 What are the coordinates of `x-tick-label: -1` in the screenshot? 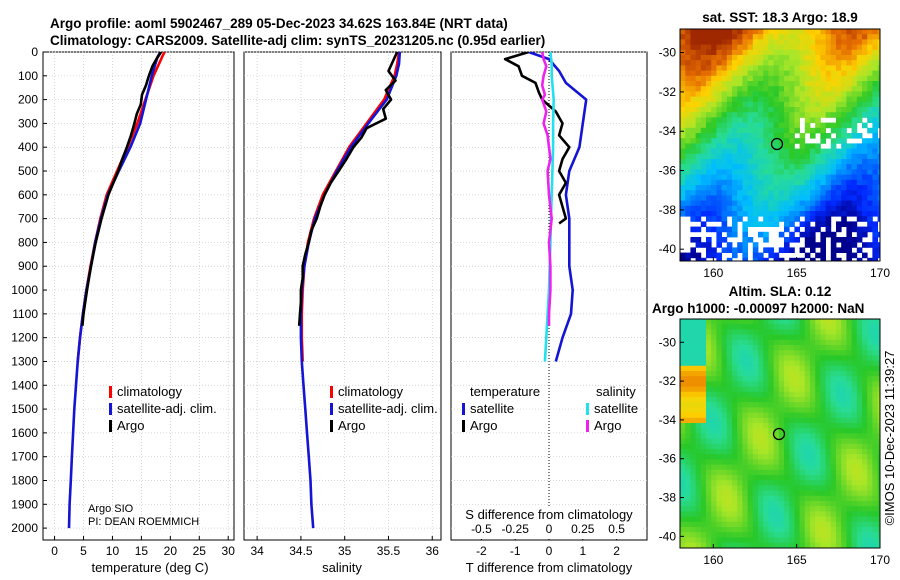 It's located at (515, 551).